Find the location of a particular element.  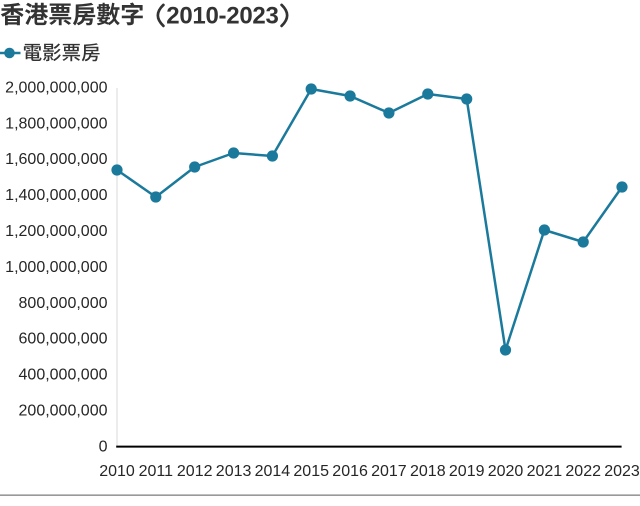

svg-text: 2010 is located at coordinates (117, 471).